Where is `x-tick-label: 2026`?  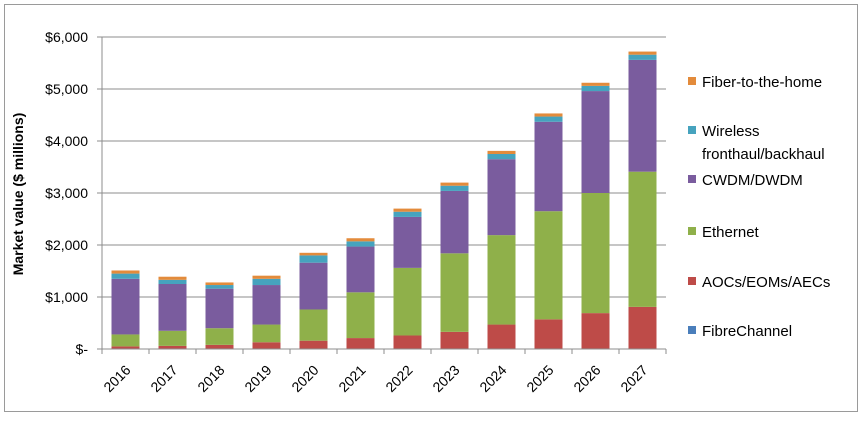 x-tick-label: 2026 is located at coordinates (586, 378).